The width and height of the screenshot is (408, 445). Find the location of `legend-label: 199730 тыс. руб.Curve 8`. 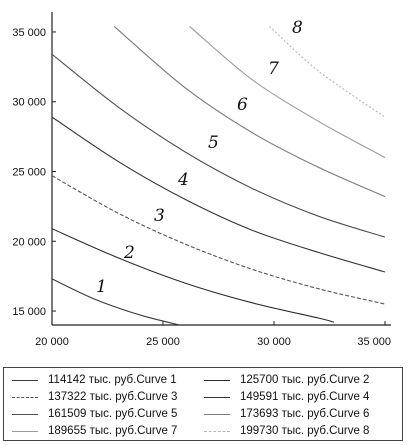

legend-label: 199730 тыс. руб.Curve 8 is located at coordinates (305, 431).